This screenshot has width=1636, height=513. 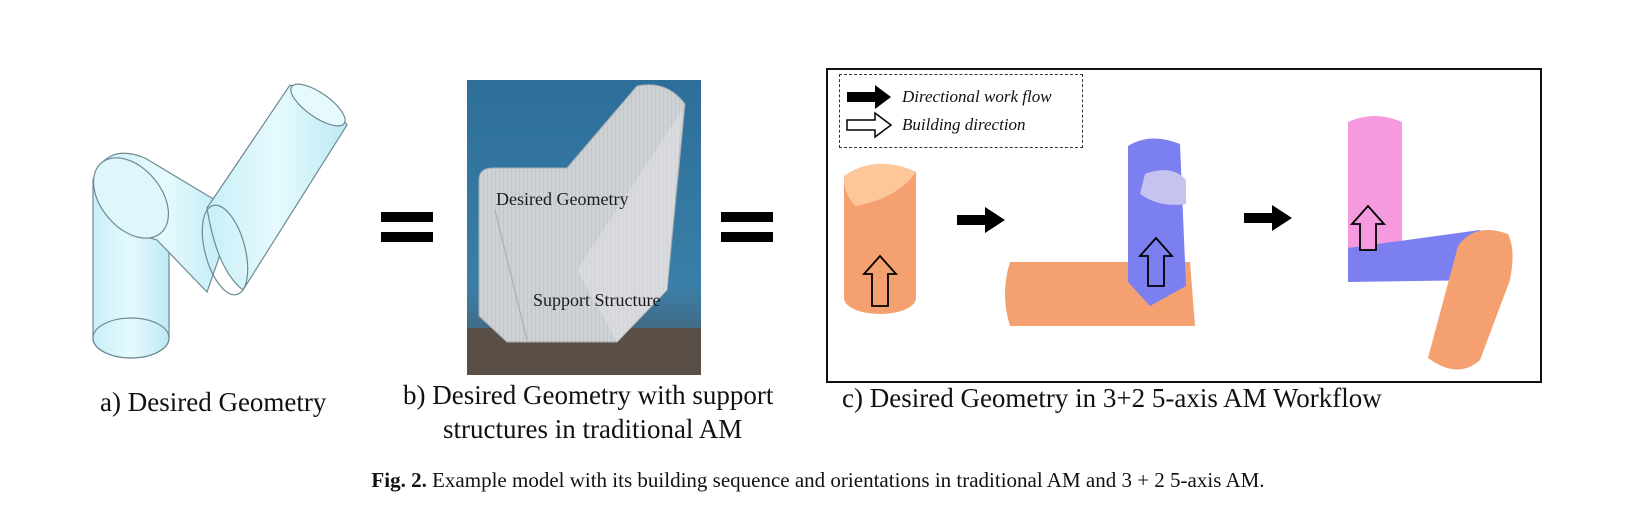 What do you see at coordinates (399, 480) in the screenshot?
I see `figure-label: Fig. 2.` at bounding box center [399, 480].